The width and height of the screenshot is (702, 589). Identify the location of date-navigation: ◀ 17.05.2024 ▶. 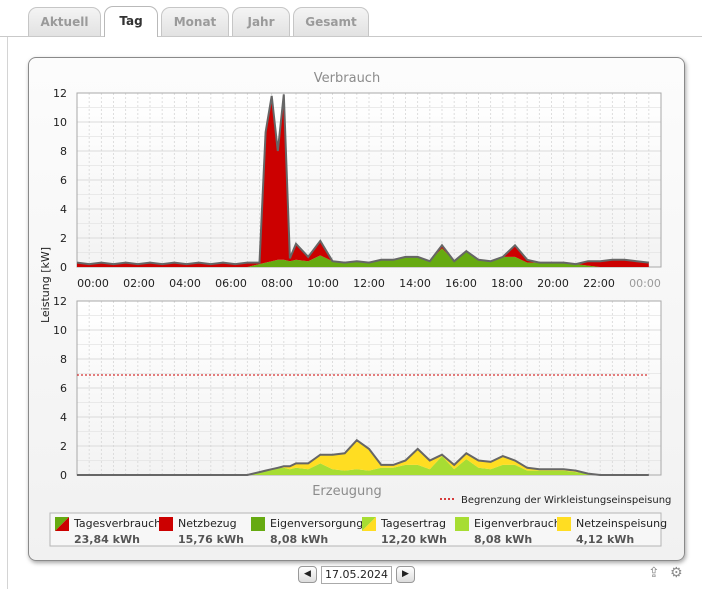
(351, 575).